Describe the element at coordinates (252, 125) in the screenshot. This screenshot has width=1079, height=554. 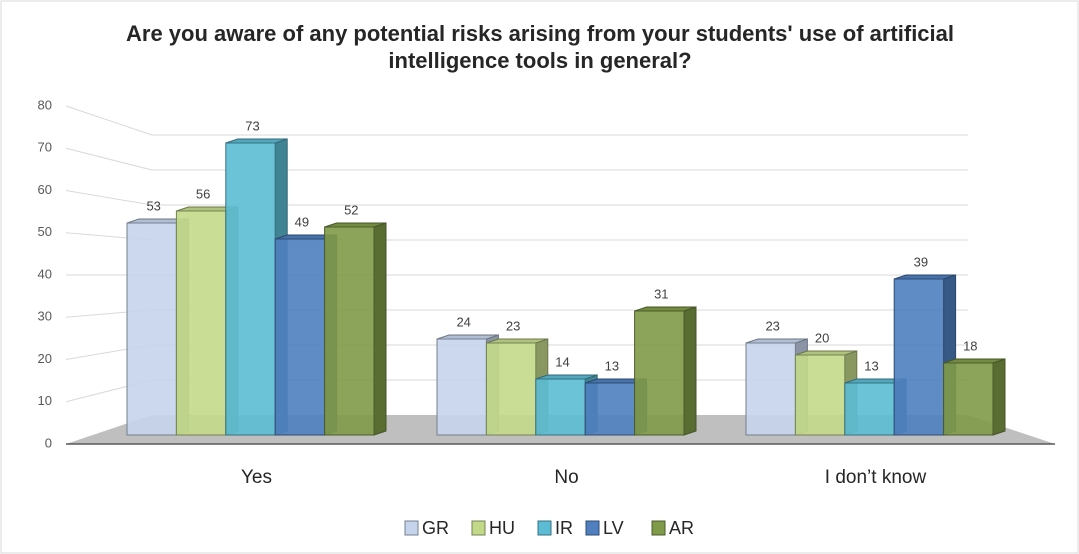
I see `data-label: 73` at that location.